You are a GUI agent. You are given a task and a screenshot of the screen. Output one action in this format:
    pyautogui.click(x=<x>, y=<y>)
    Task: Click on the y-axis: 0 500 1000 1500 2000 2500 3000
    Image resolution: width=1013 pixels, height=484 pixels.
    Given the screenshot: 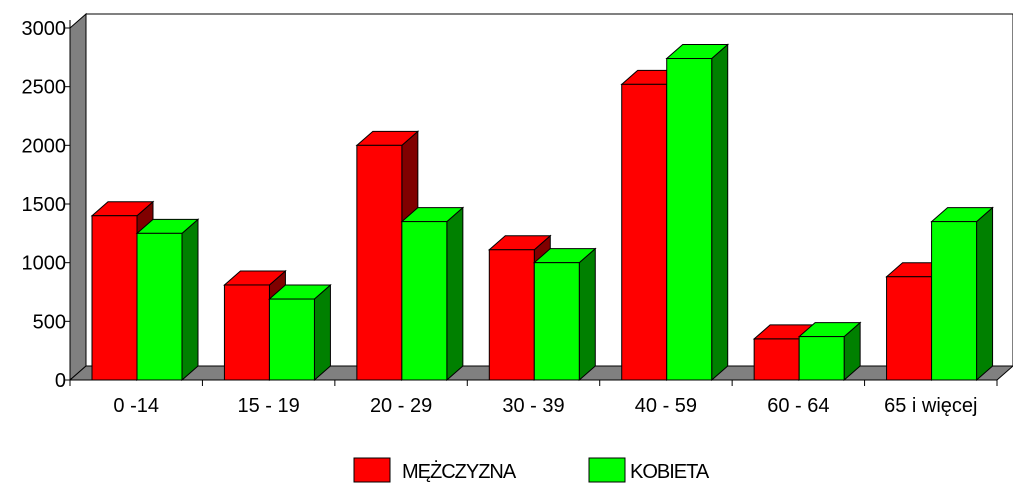 What is the action you would take?
    pyautogui.click(x=46, y=205)
    